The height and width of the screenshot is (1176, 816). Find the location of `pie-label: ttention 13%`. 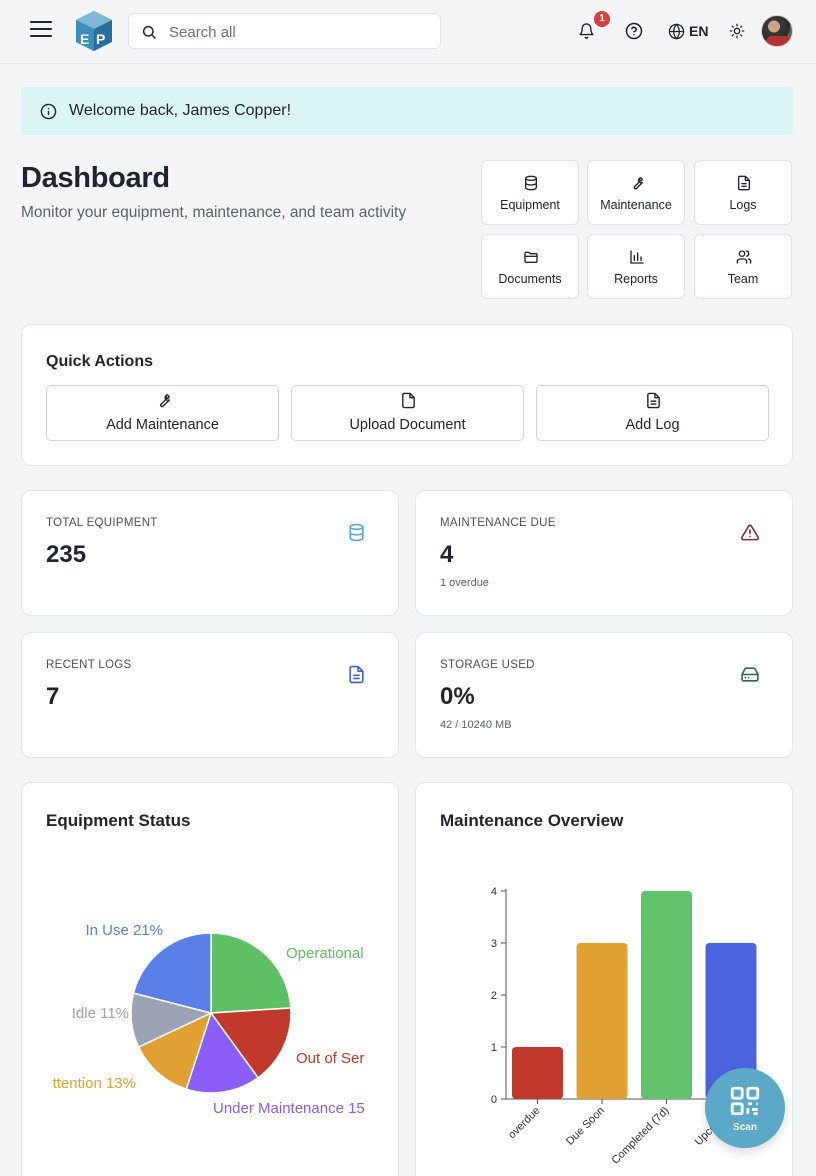

pie-label: ttention 13% is located at coordinates (94, 1083).